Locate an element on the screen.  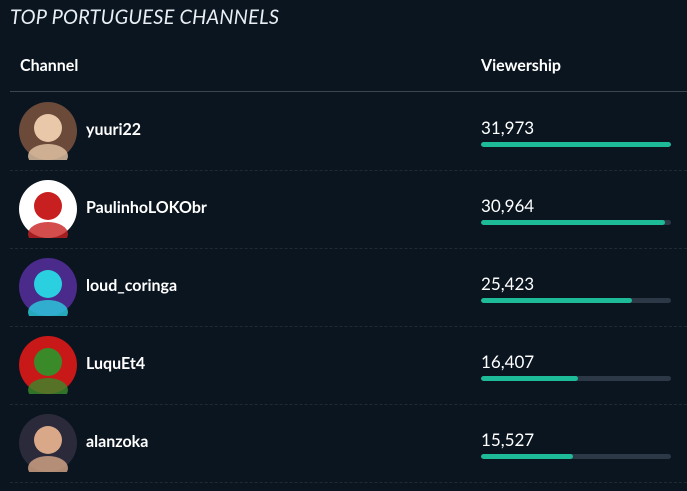
viewership-value: 16,407 is located at coordinates (508, 361).